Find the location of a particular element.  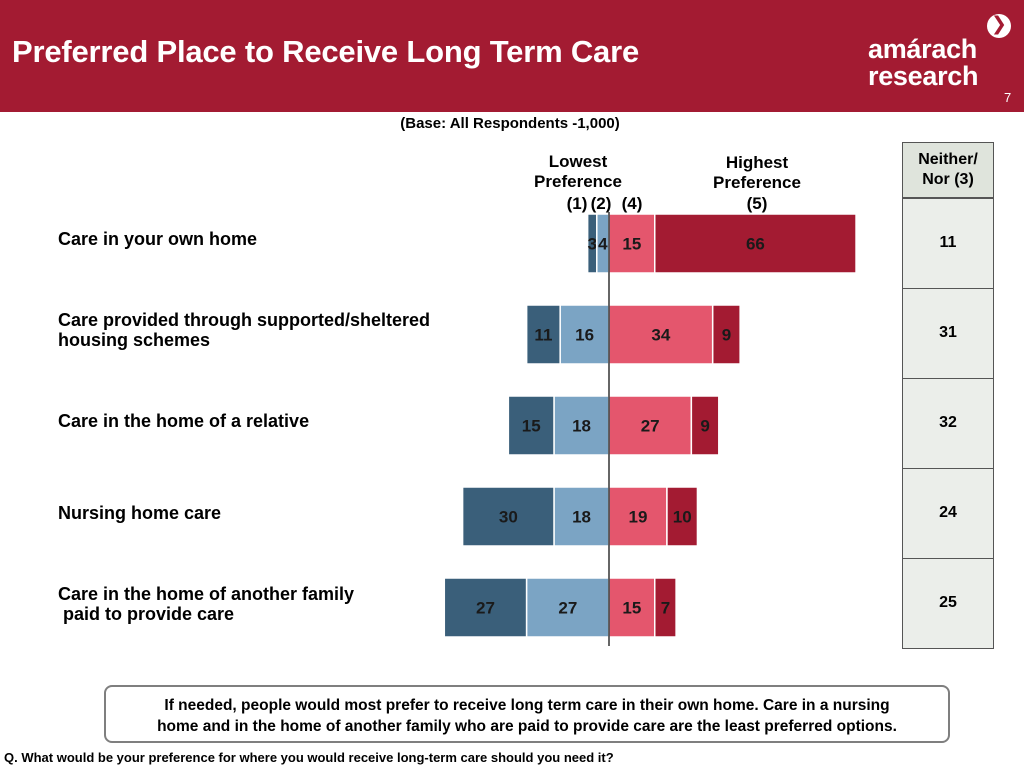

bar-value-label: 7 is located at coordinates (665, 608).